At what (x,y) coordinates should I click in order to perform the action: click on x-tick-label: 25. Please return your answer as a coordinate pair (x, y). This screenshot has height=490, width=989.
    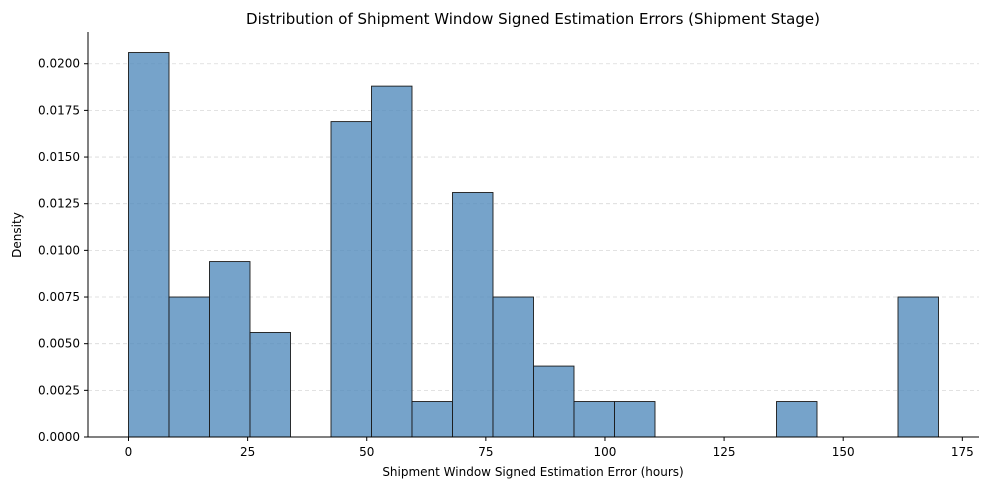
    Looking at the image, I should click on (247, 452).